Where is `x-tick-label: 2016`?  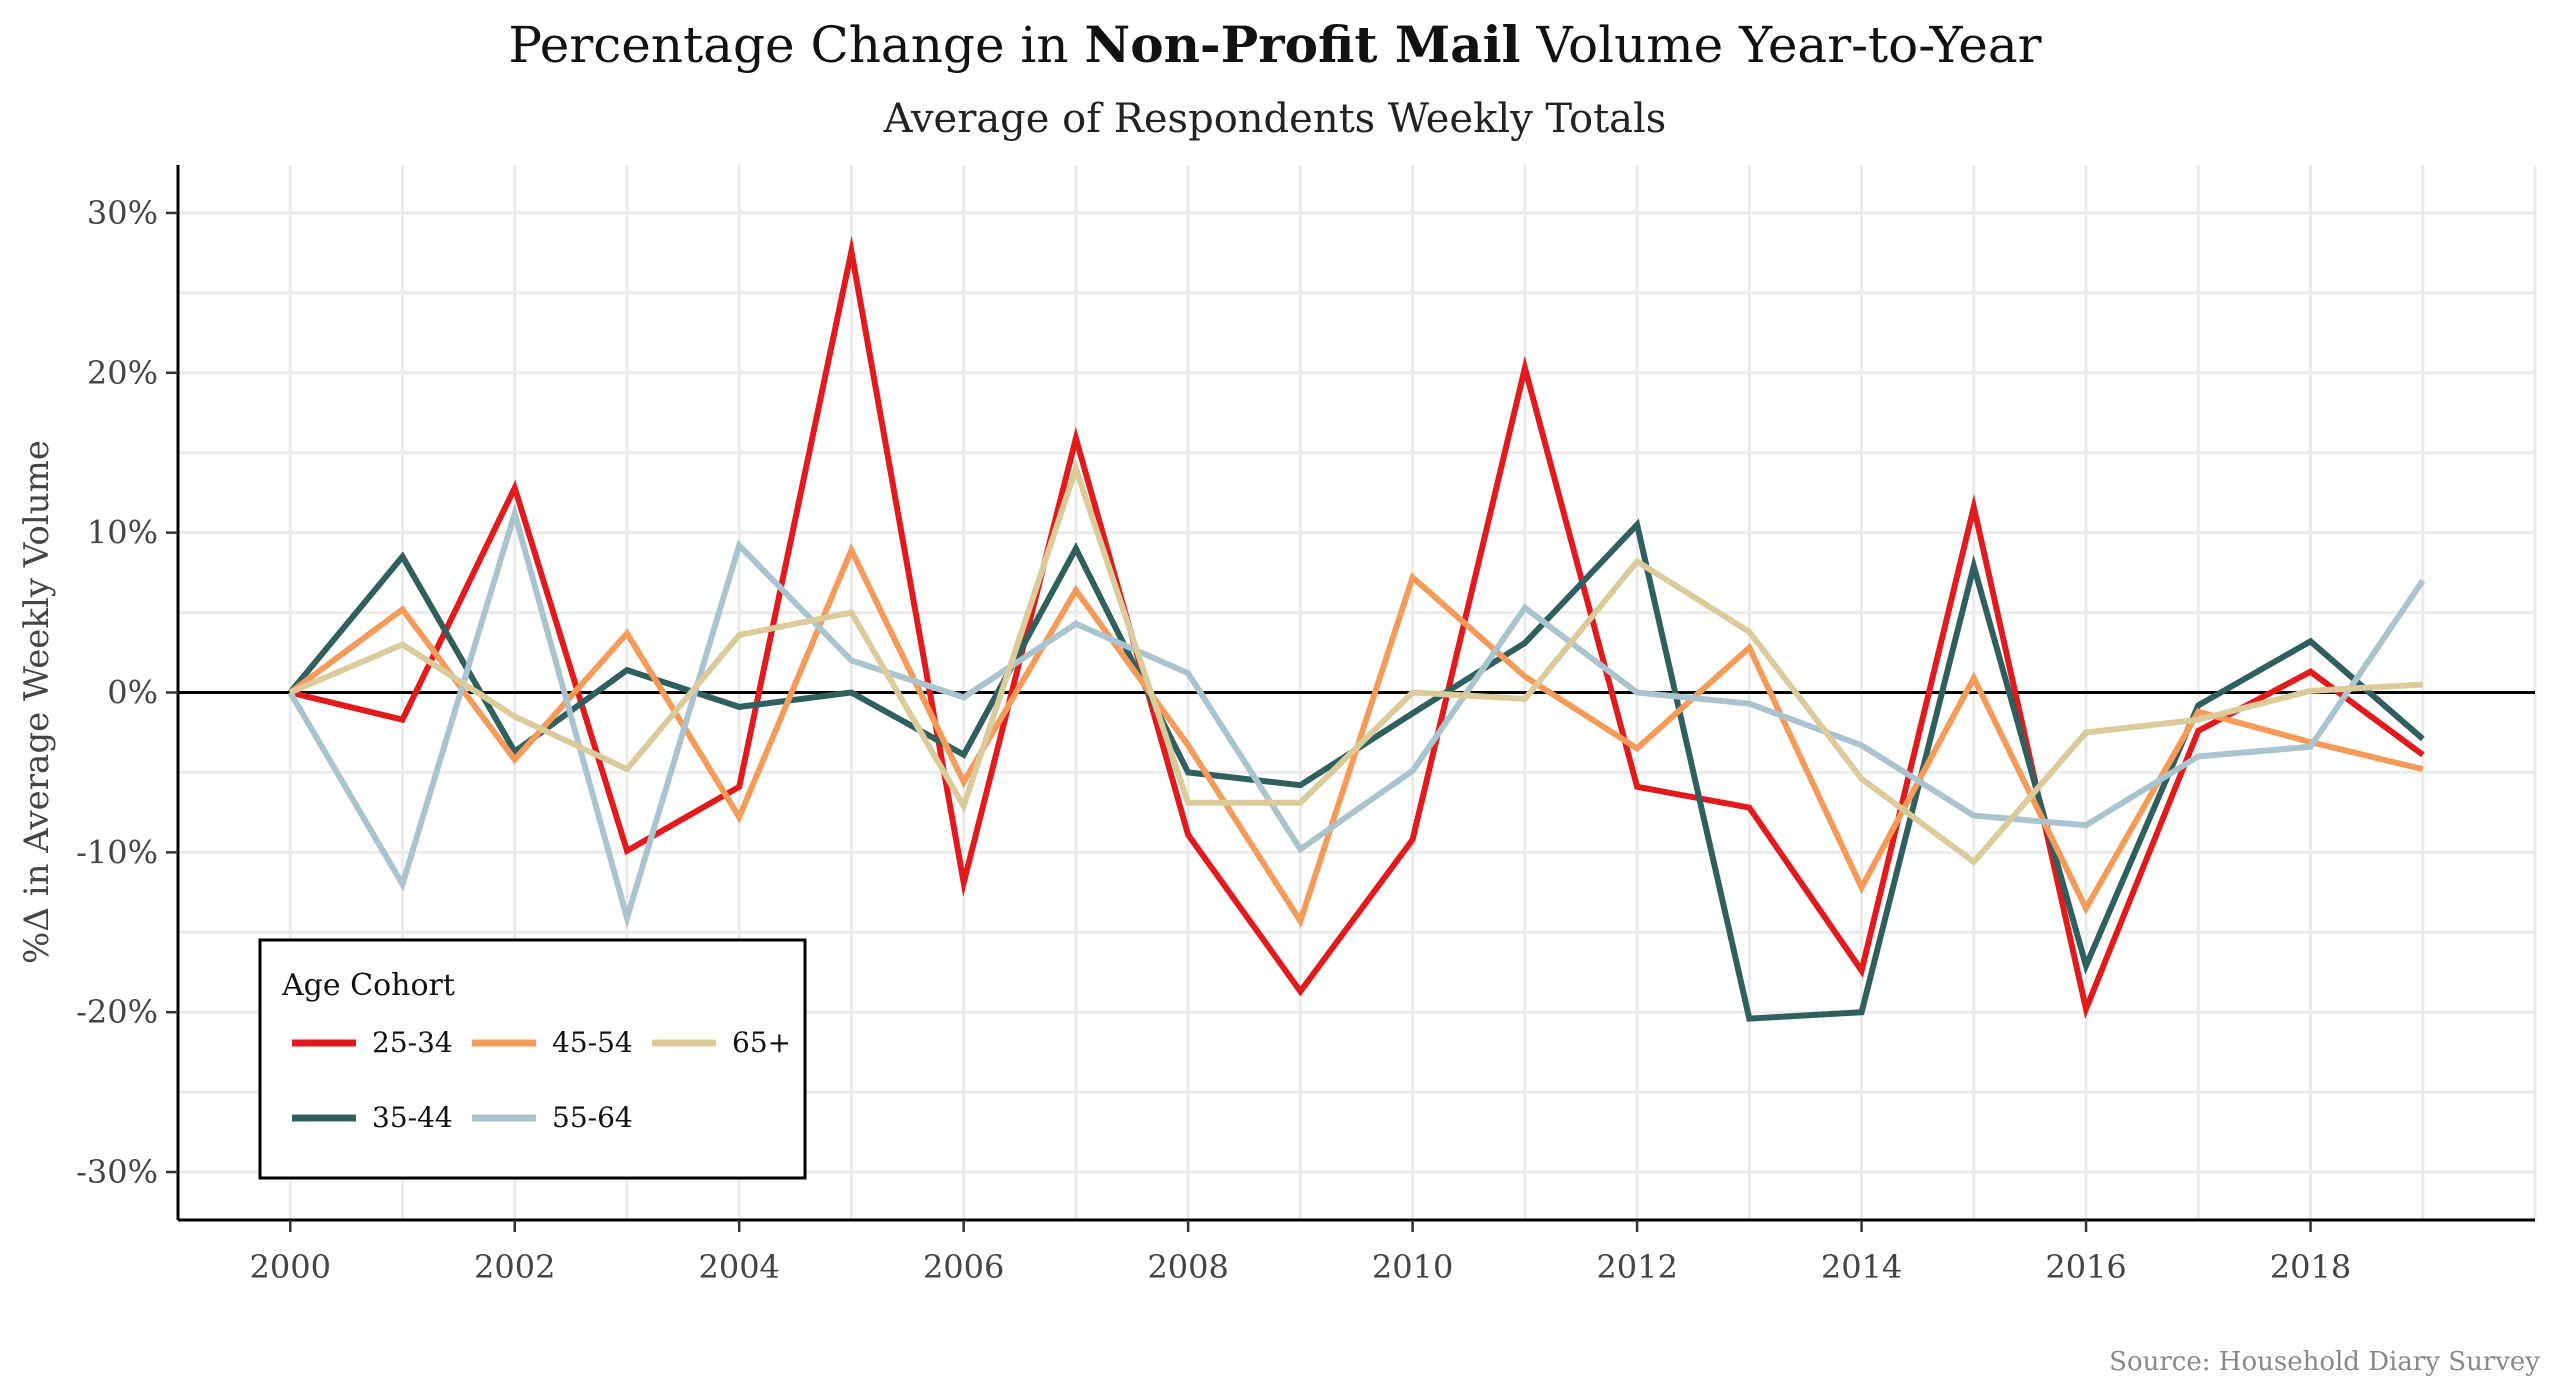 x-tick-label: 2016 is located at coordinates (2085, 1267).